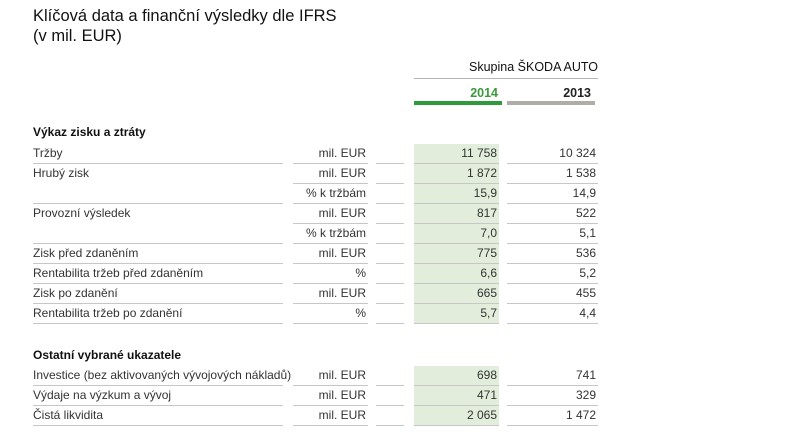 This screenshot has width=800, height=437. I want to click on group-header-divider, so click(506, 78).